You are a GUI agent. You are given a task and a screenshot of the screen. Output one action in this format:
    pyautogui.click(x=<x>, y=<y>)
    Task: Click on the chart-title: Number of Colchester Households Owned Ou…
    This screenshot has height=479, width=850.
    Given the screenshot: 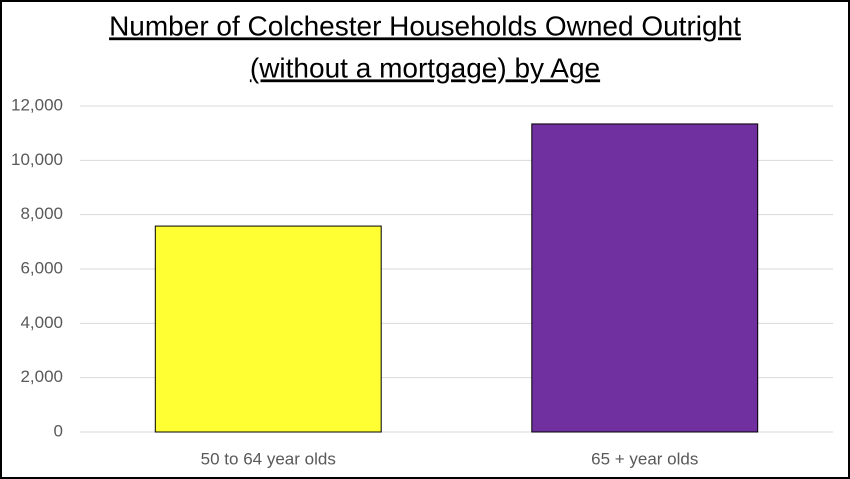 What is the action you would take?
    pyautogui.click(x=425, y=25)
    